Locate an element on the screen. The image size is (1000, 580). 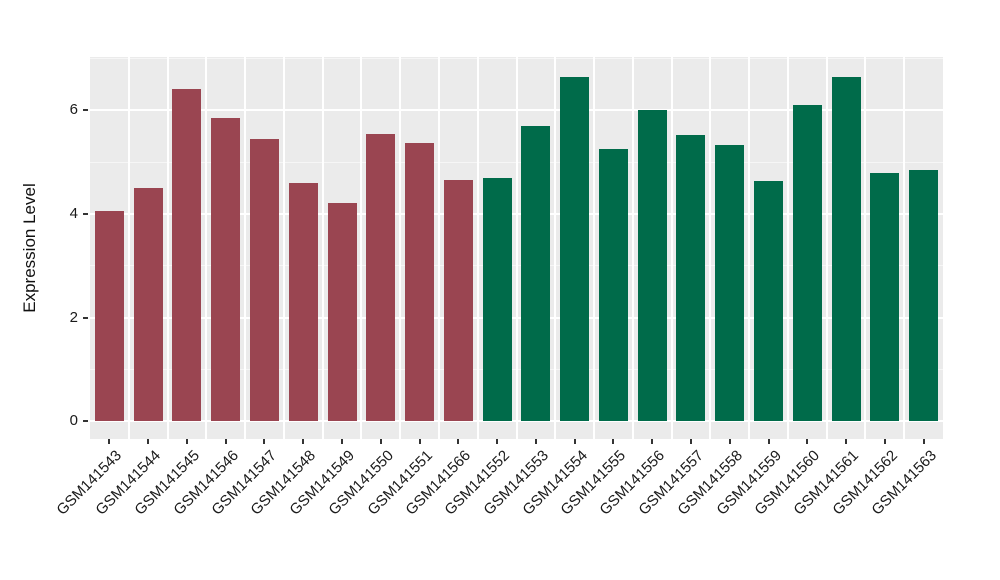
y-tick-label: 2 is located at coordinates (73, 317).